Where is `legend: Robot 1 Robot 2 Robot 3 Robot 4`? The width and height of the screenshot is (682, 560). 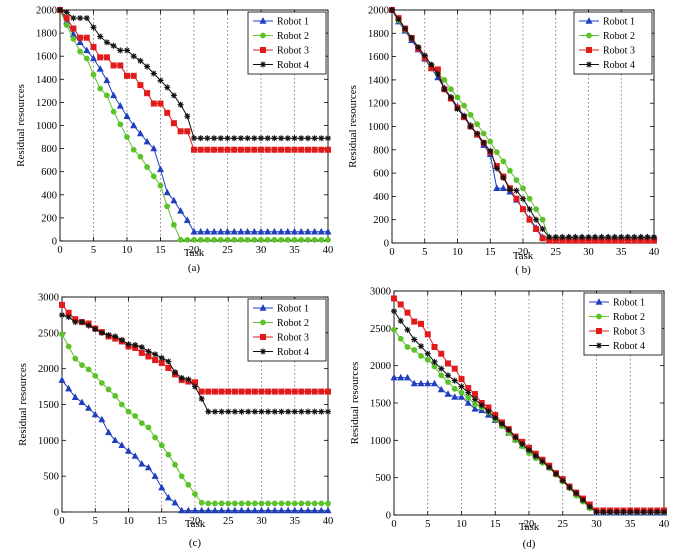
legend: Robot 1 Robot 2 Robot 3 Robot 4 is located at coordinates (613, 43).